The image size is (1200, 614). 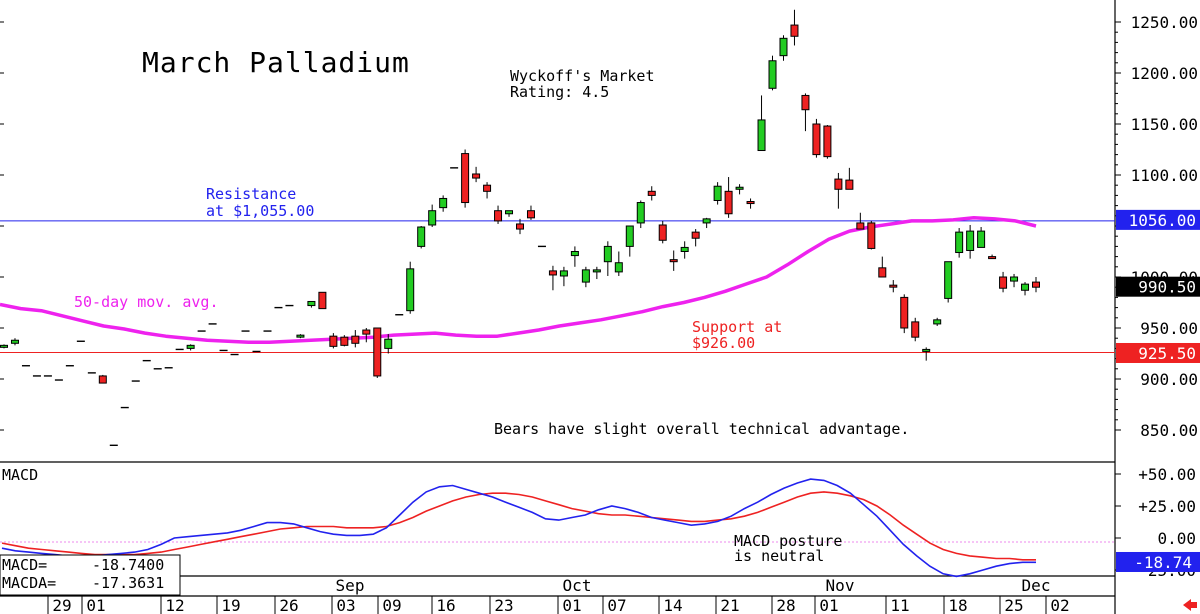 What do you see at coordinates (957, 605) in the screenshot?
I see `day-label: 18` at bounding box center [957, 605].